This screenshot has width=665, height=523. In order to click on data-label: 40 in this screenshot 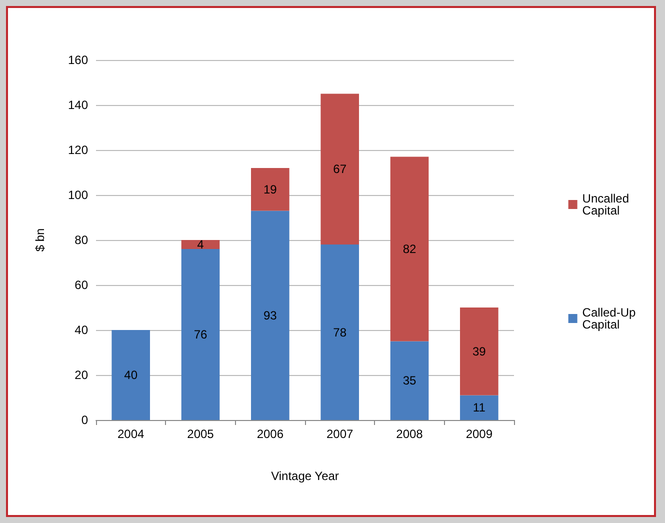, I will do `click(131, 375)`.